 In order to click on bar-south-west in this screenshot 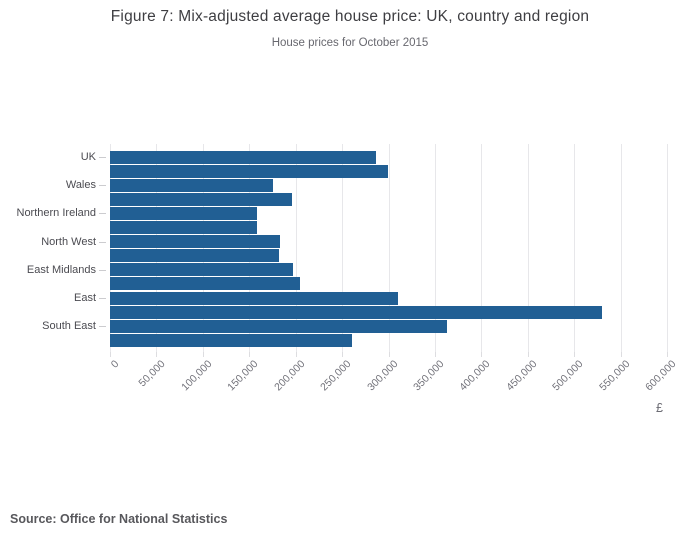, I will do `click(231, 340)`.